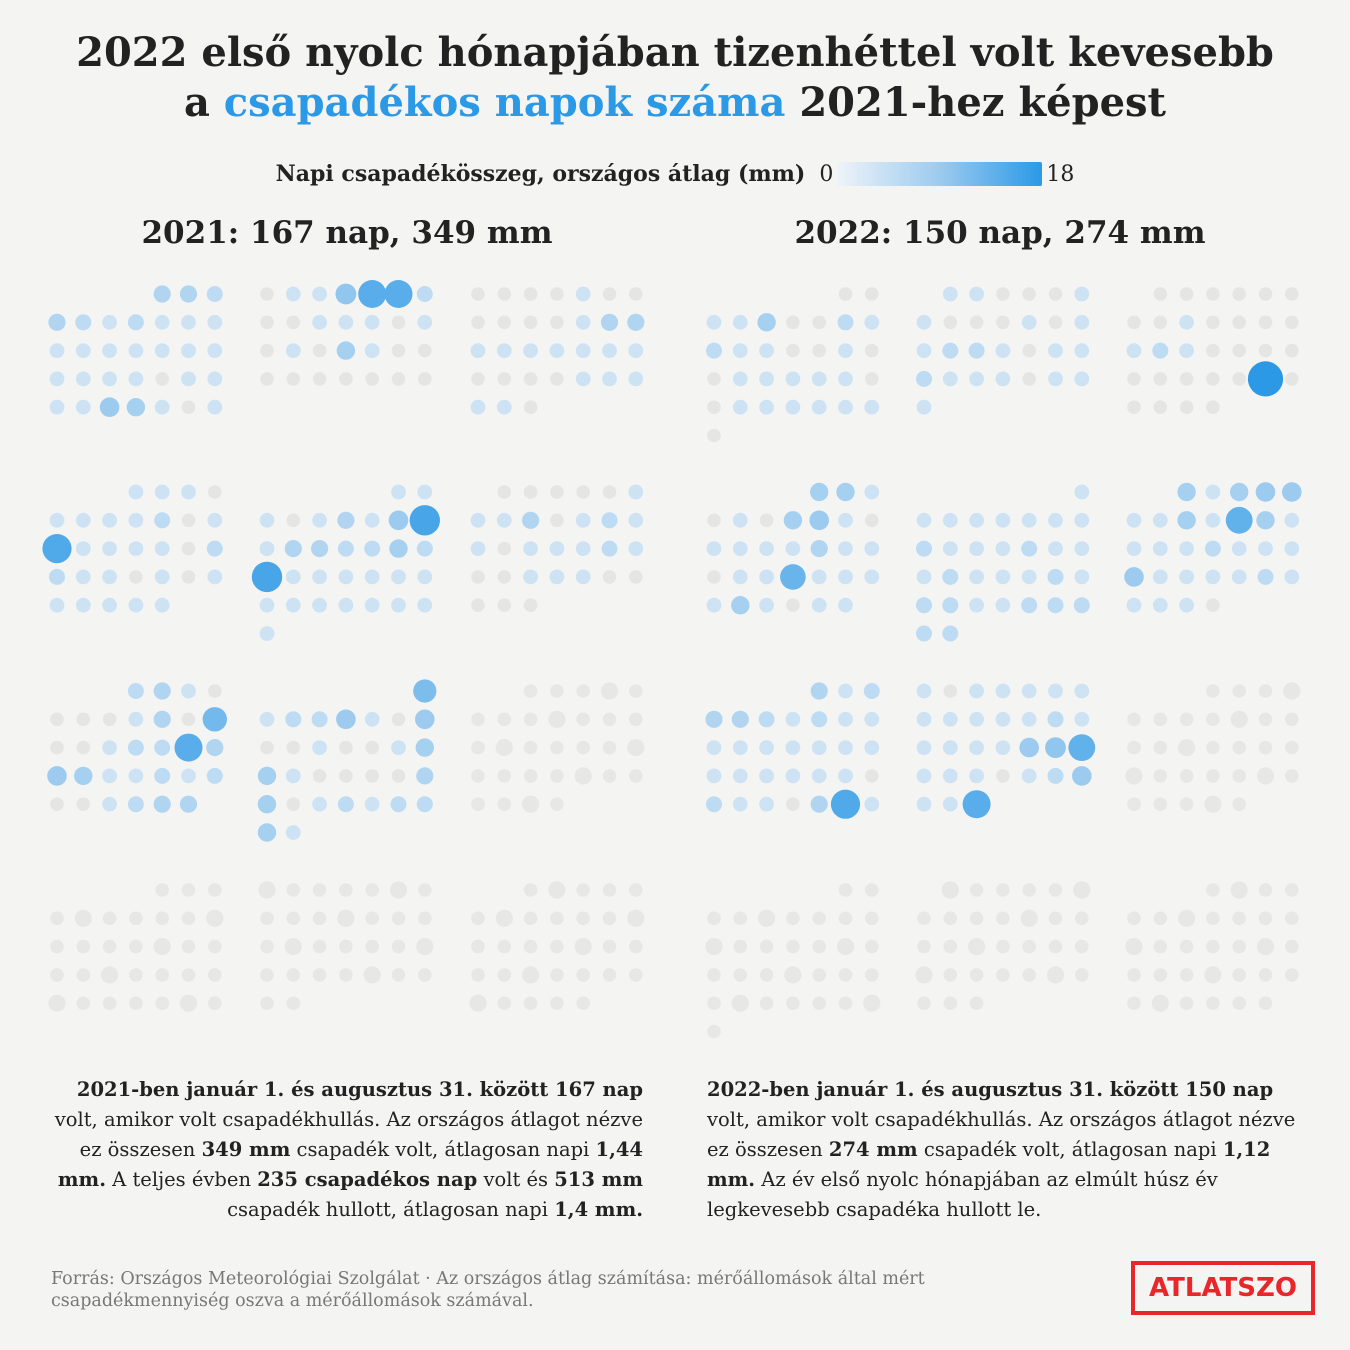 This screenshot has width=1350, height=1350. I want to click on legend-min: 0, so click(826, 174).